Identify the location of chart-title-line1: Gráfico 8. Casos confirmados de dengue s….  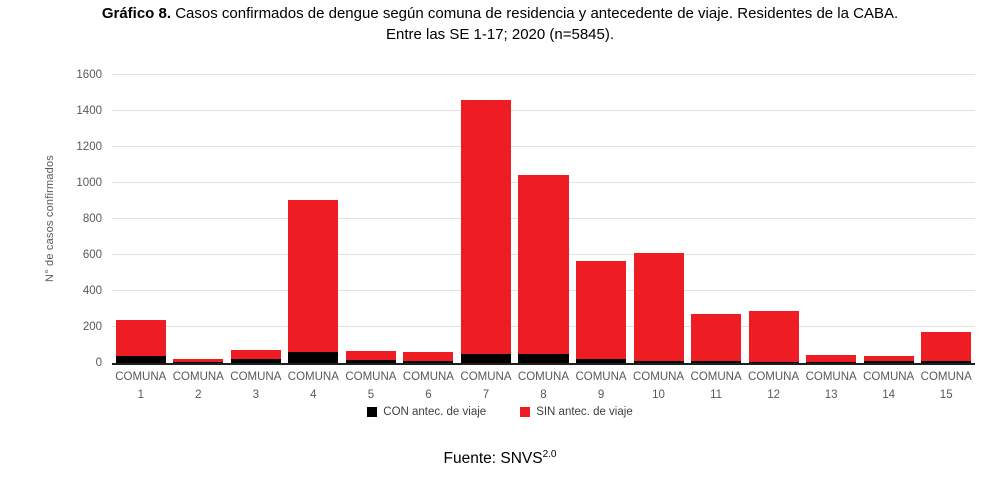
(500, 13).